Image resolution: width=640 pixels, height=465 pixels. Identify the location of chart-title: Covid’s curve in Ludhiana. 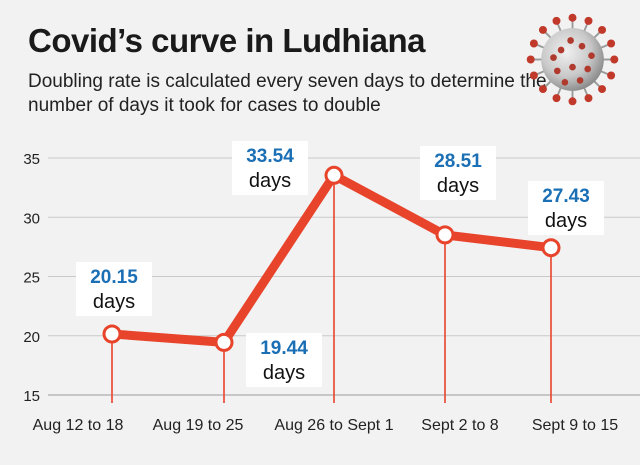
(227, 40).